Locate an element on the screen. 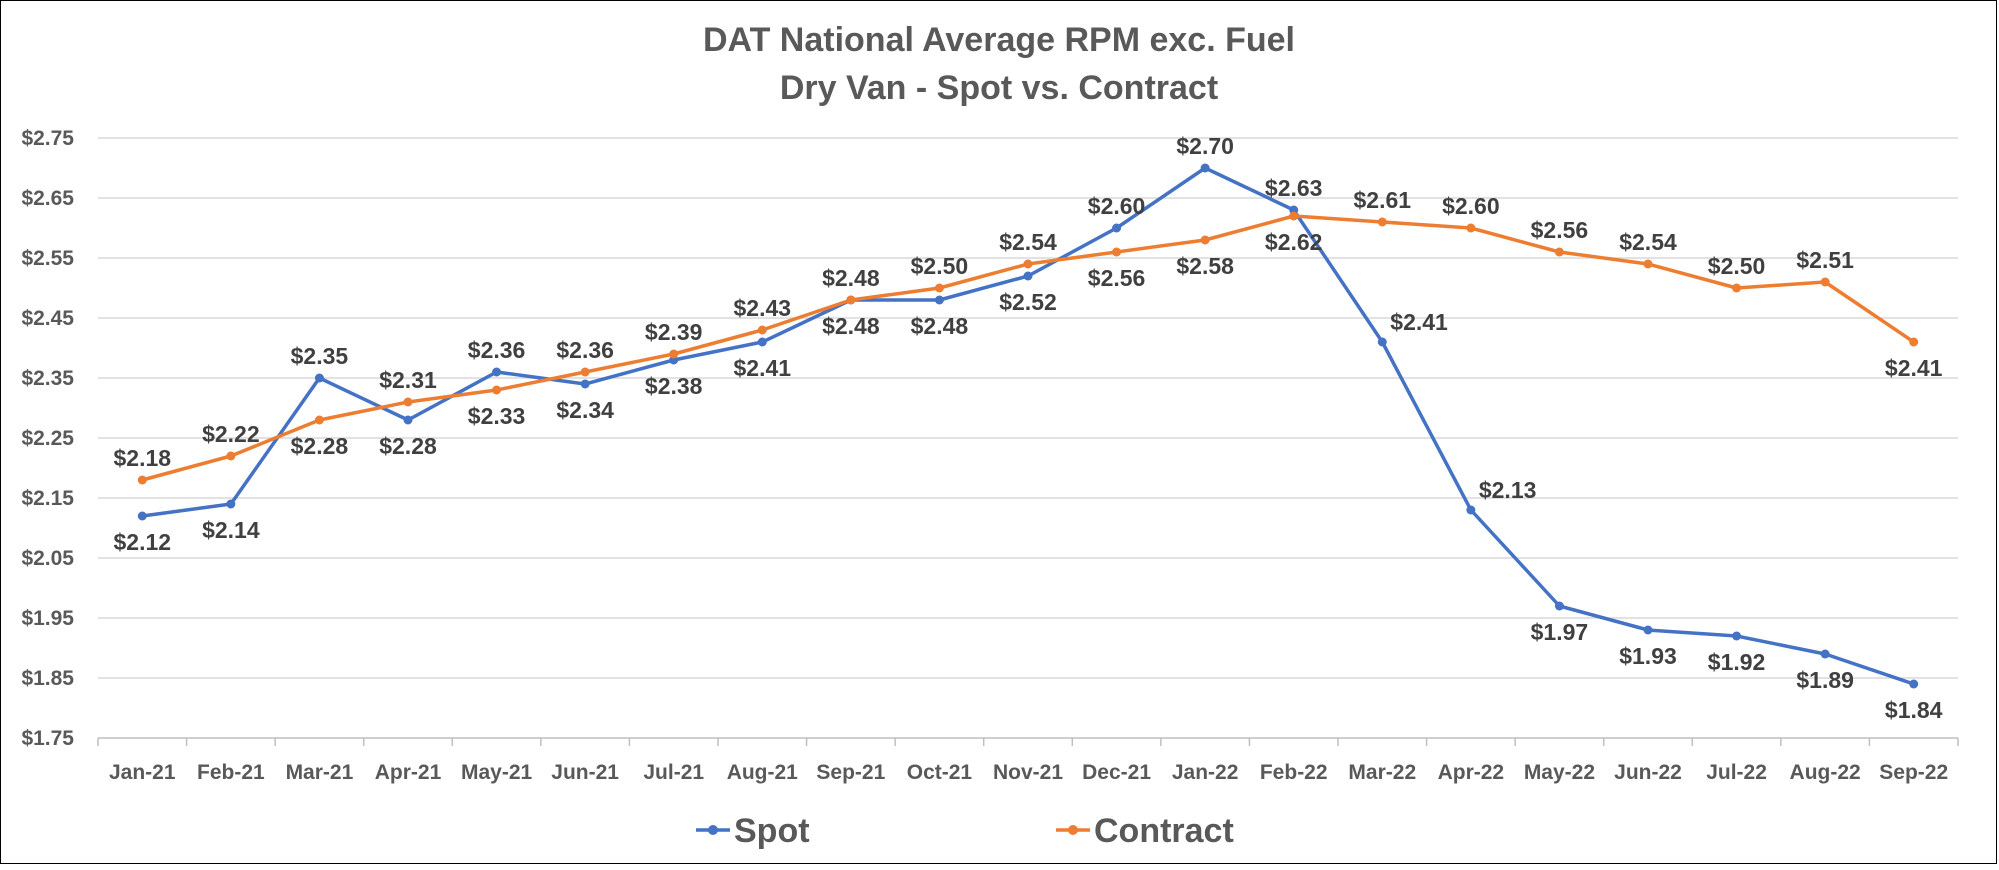 Image resolution: width=1999 pixels, height=870 pixels. data-label-spot: $1.89 is located at coordinates (1825, 680).